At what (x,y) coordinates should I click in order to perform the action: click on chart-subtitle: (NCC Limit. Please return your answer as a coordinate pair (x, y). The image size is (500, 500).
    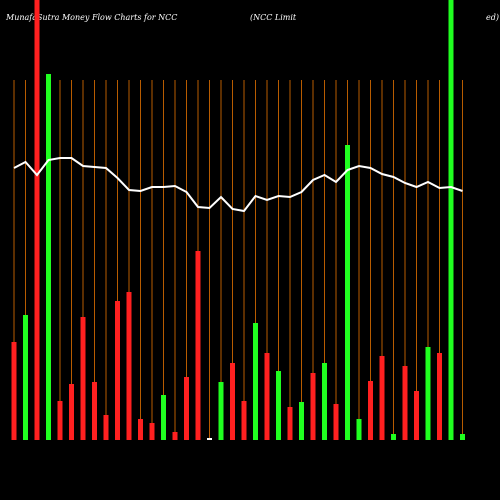
    Looking at the image, I should click on (273, 17).